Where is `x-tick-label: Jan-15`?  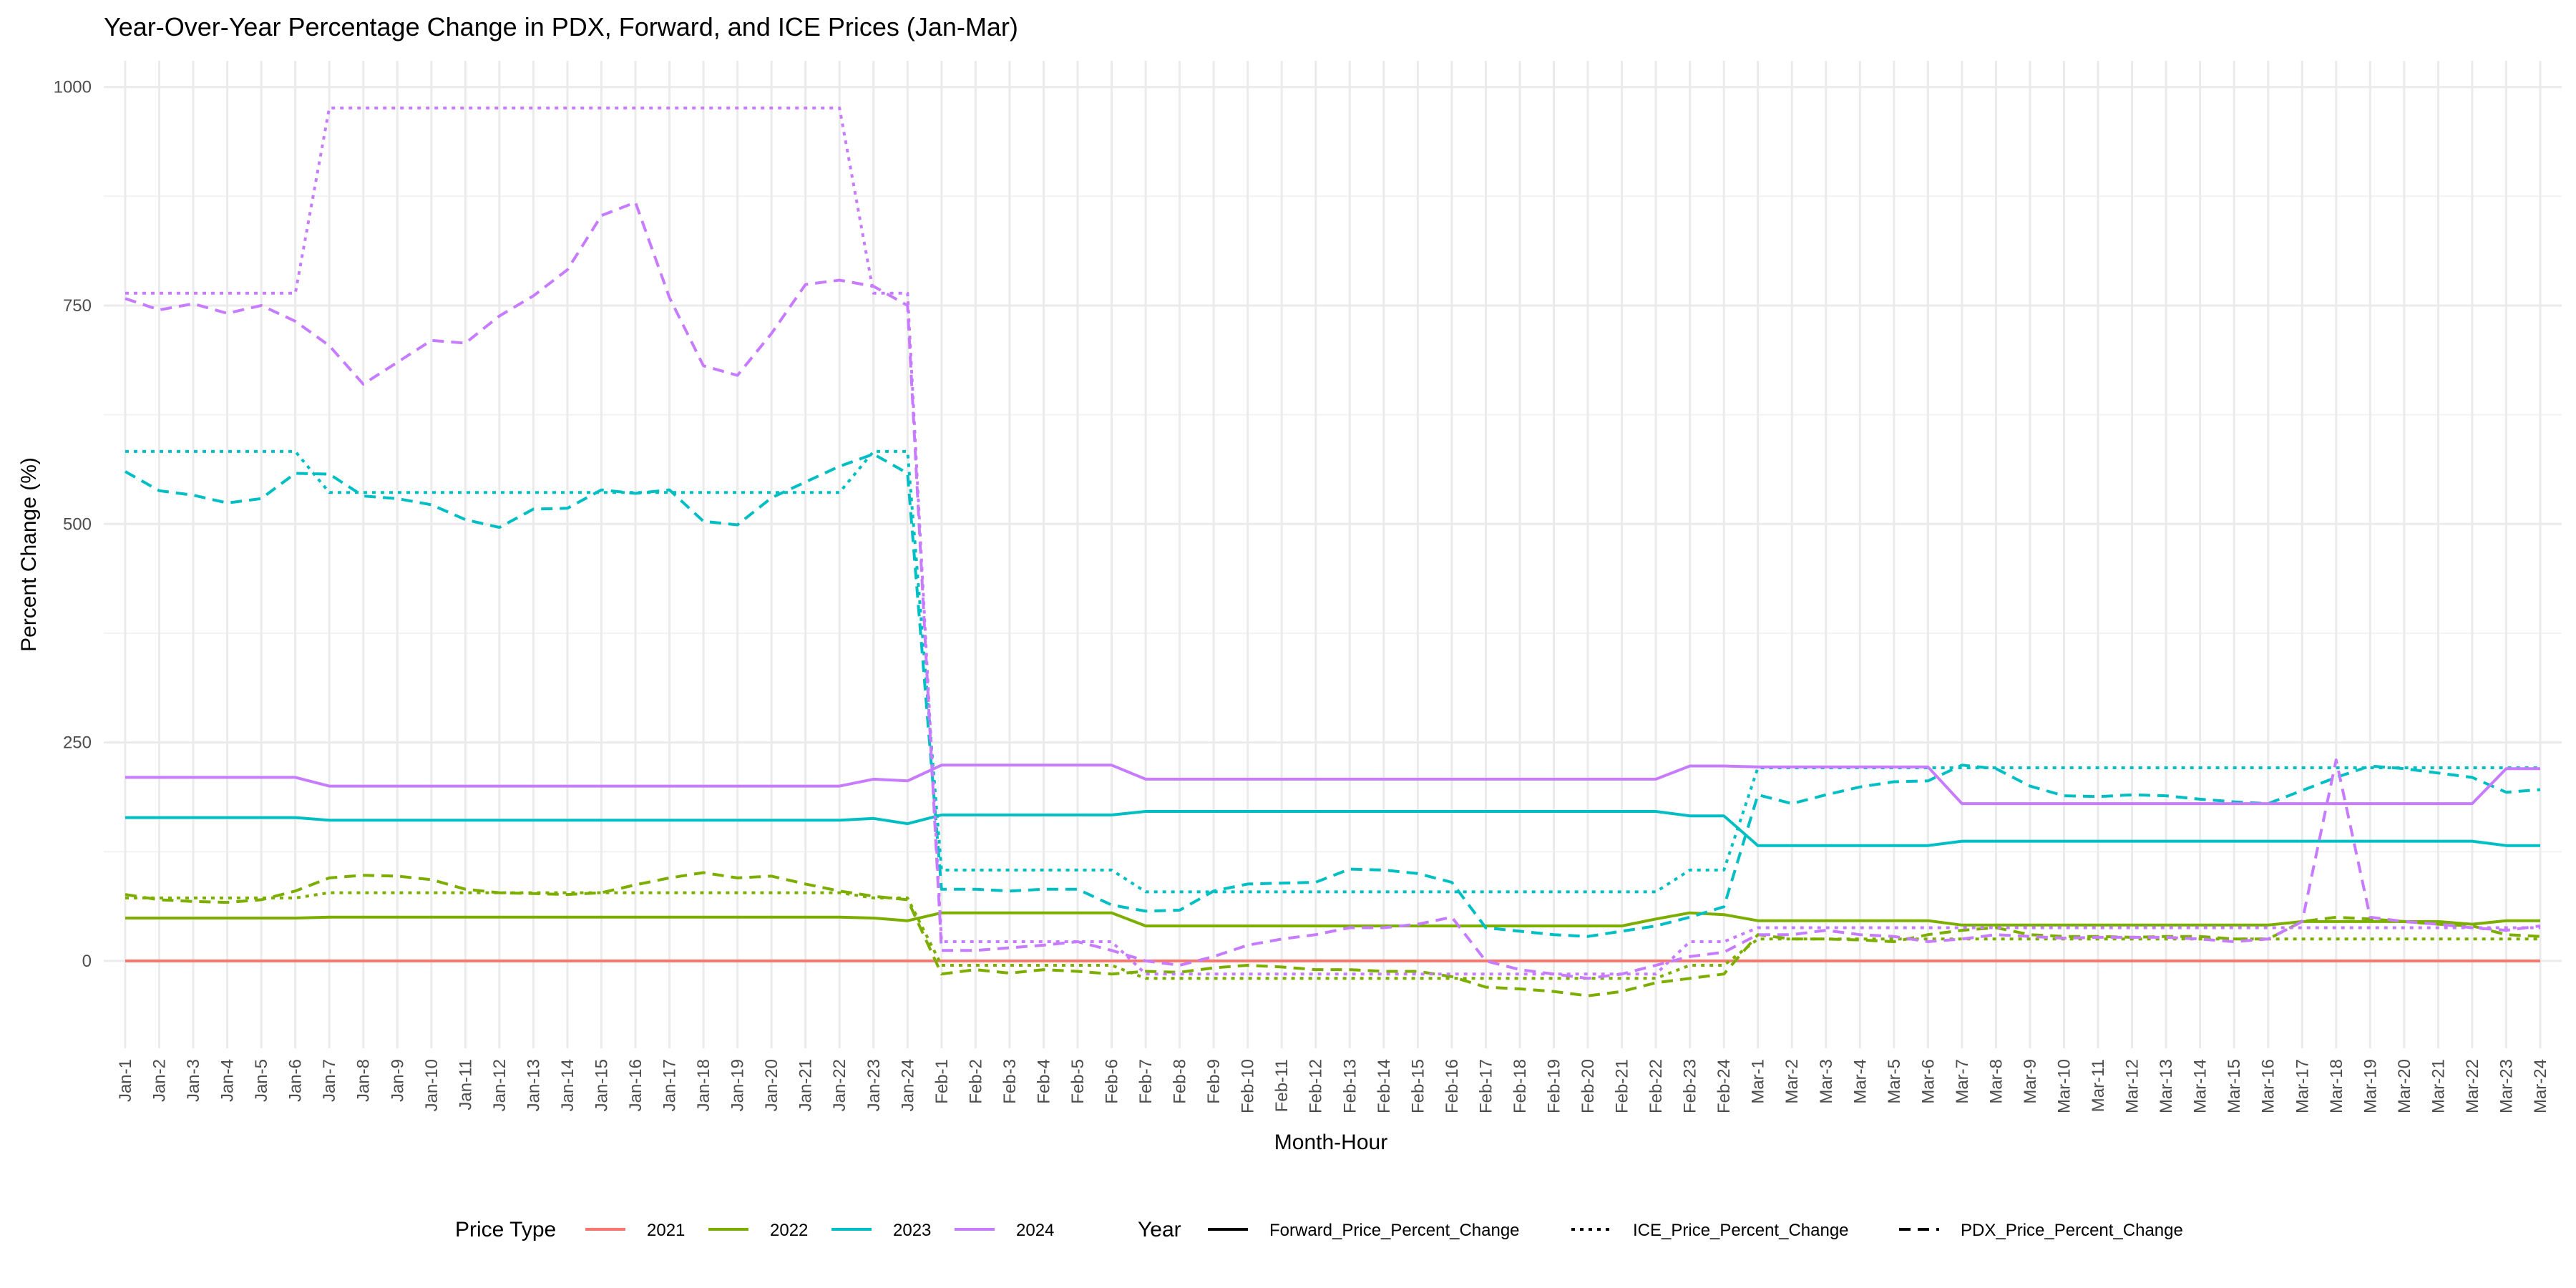
x-tick-label: Jan-15 is located at coordinates (601, 1085).